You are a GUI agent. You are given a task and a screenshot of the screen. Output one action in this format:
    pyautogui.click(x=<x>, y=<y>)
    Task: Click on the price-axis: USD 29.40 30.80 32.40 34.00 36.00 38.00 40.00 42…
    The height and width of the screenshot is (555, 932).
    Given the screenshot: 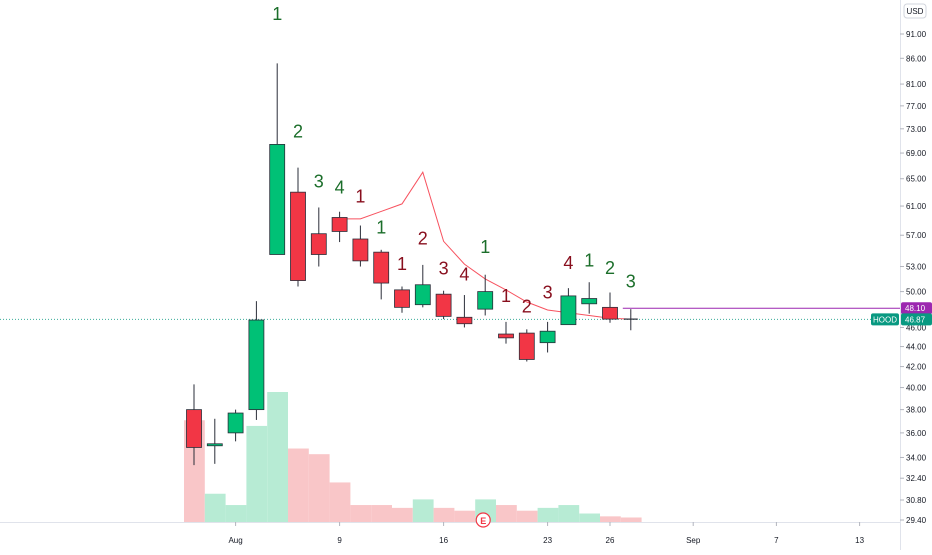 What is the action you would take?
    pyautogui.click(x=901, y=264)
    